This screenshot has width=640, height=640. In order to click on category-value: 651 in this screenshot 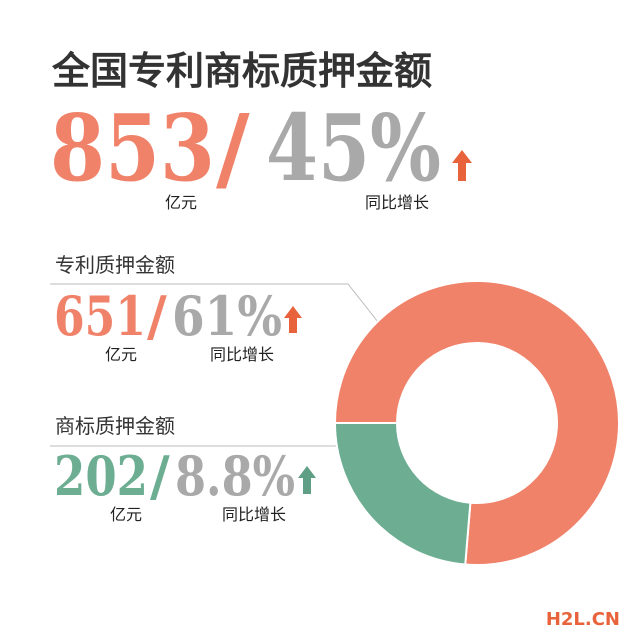, I will do `click(100, 316)`.